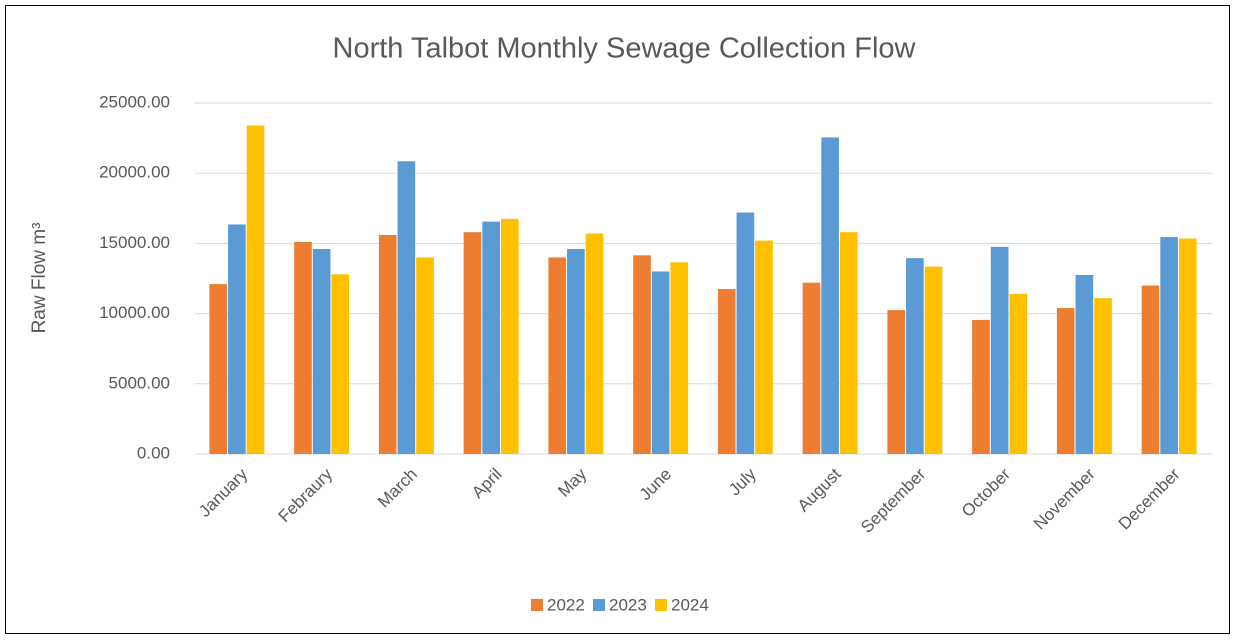  Describe the element at coordinates (566, 604) in the screenshot. I see `legend-label: 2022` at that location.